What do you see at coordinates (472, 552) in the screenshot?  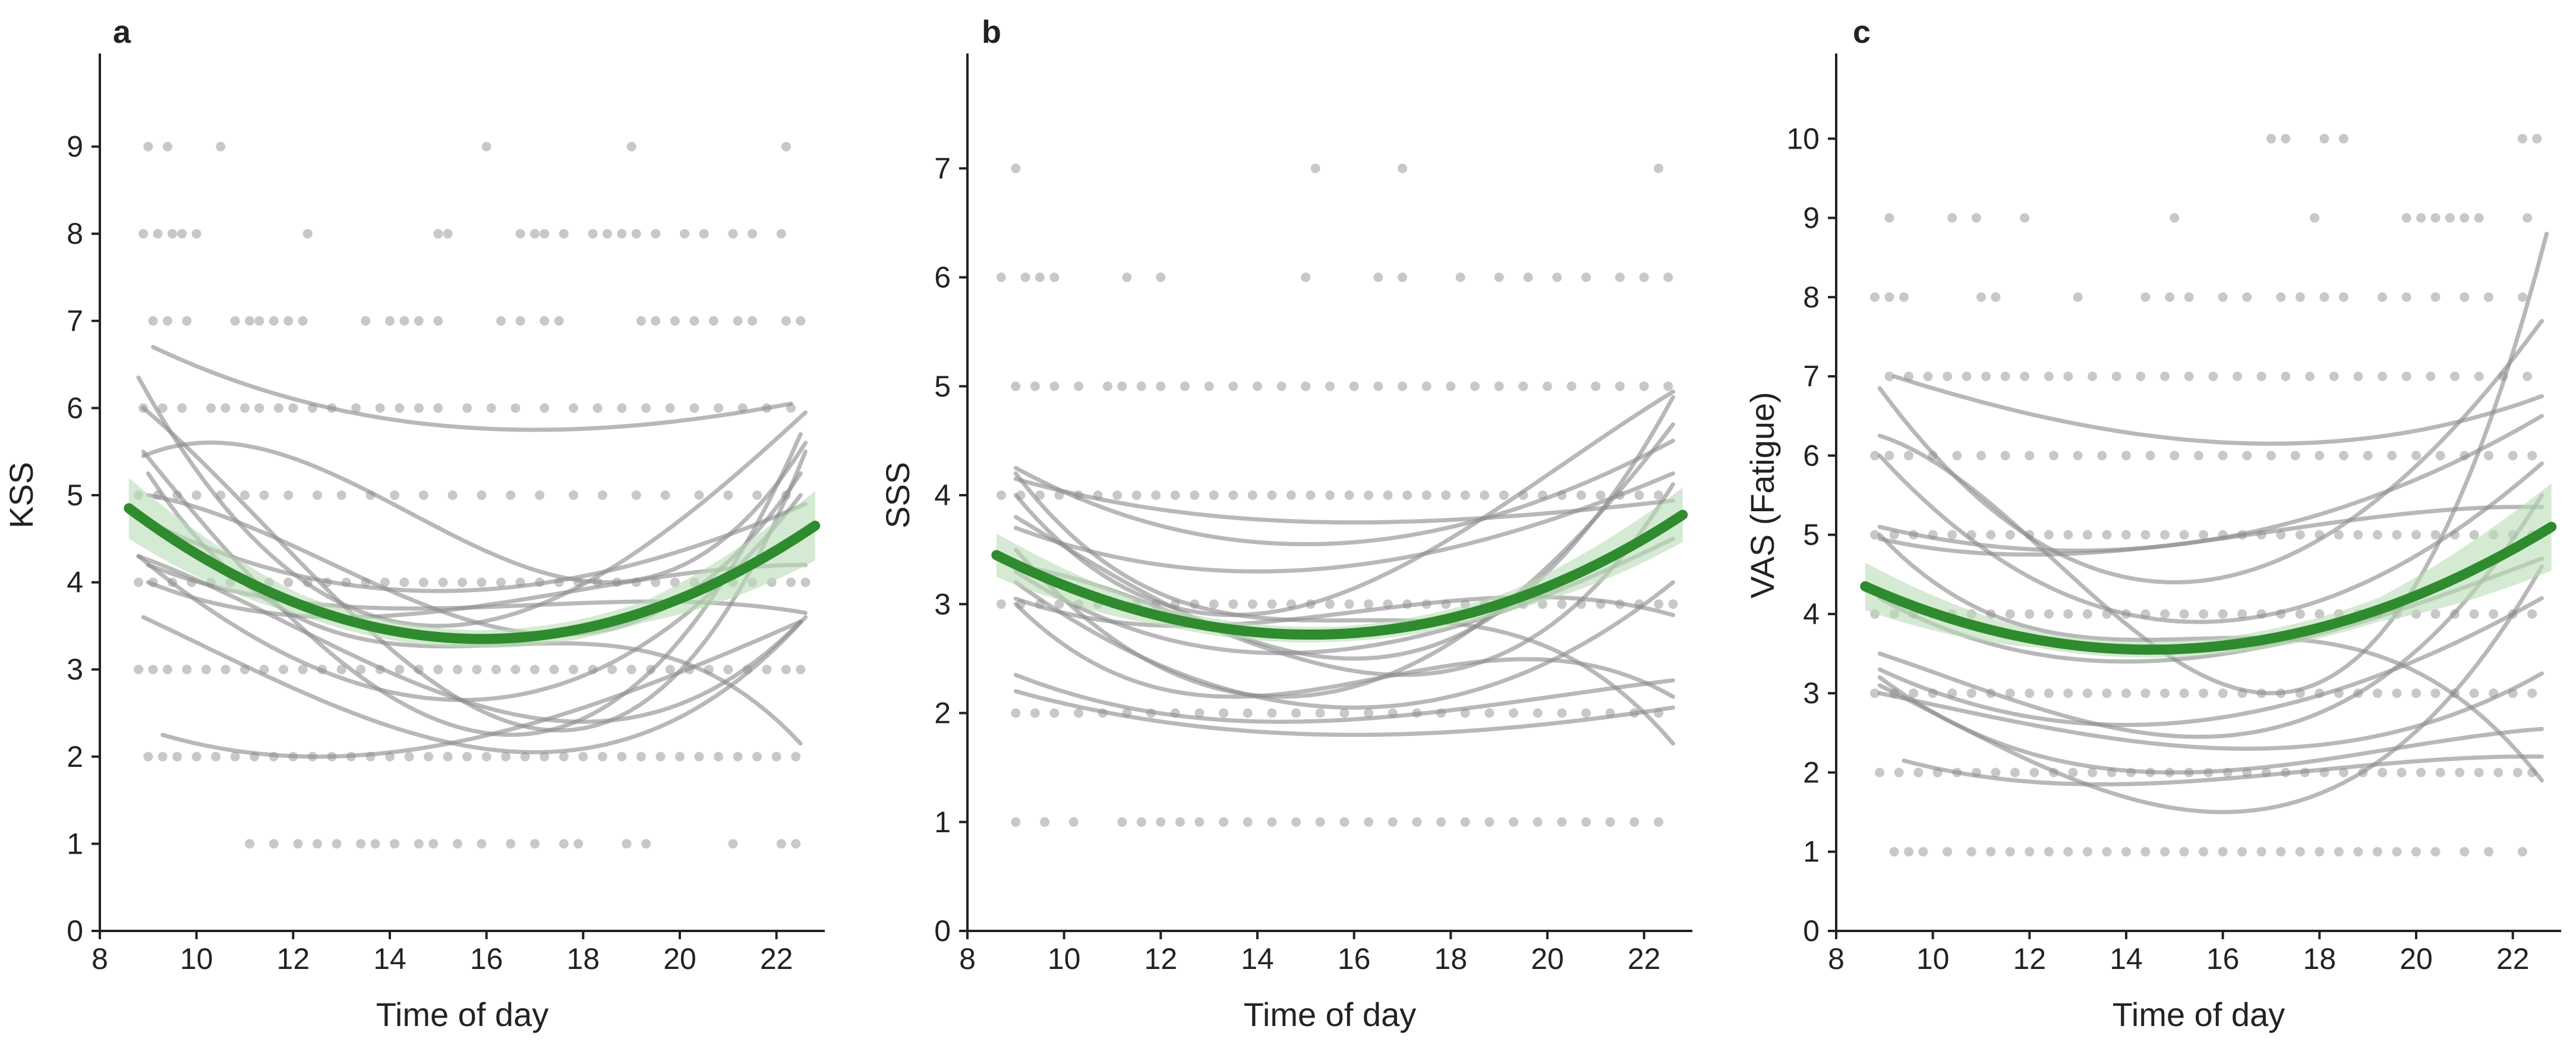 I see `individual-curves` at bounding box center [472, 552].